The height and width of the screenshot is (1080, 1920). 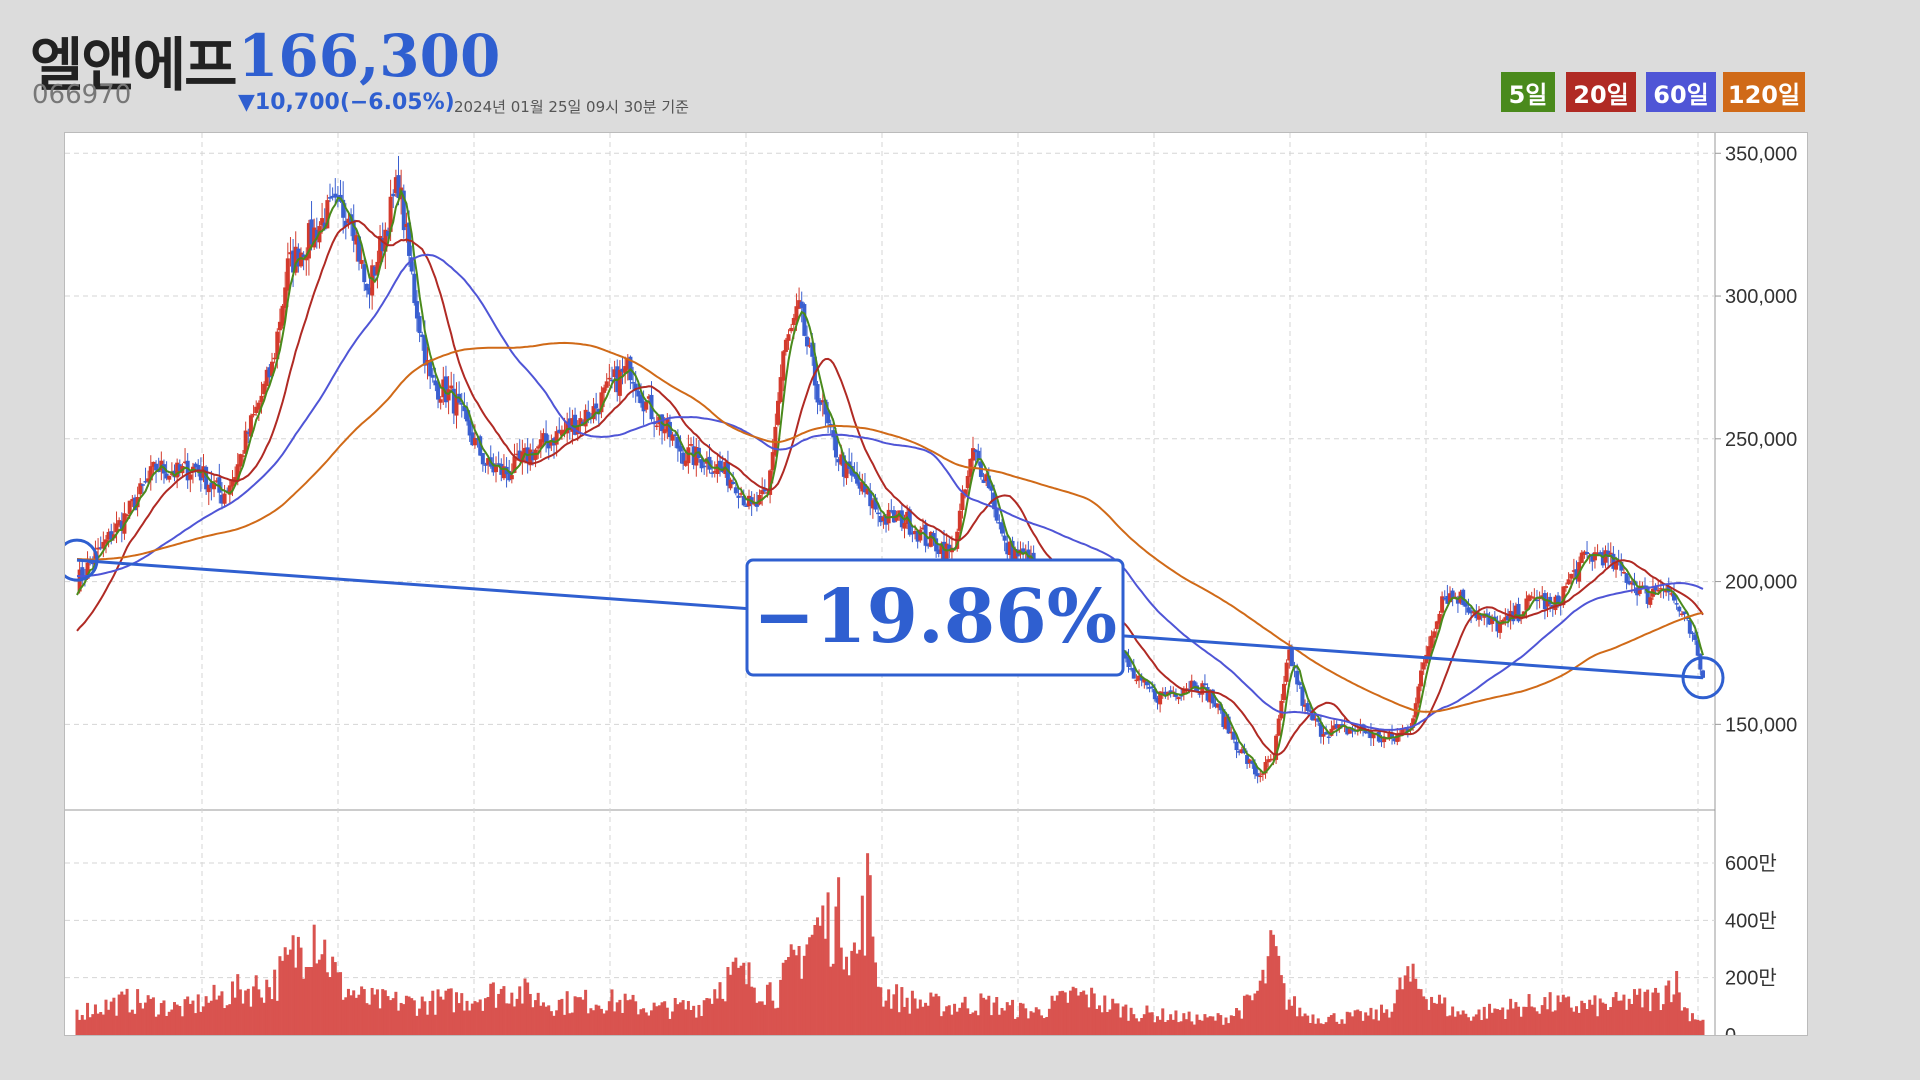 I want to click on timestamp: 2024년 01월 25일 09시 30분 기준, so click(x=571, y=107).